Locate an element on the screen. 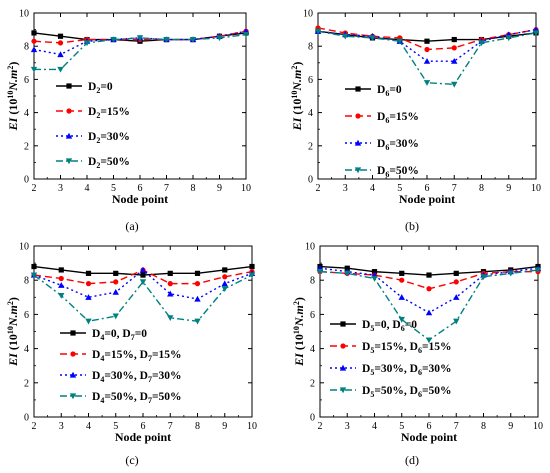  legend-label: D5=15%, D6=15% is located at coordinates (407, 348).